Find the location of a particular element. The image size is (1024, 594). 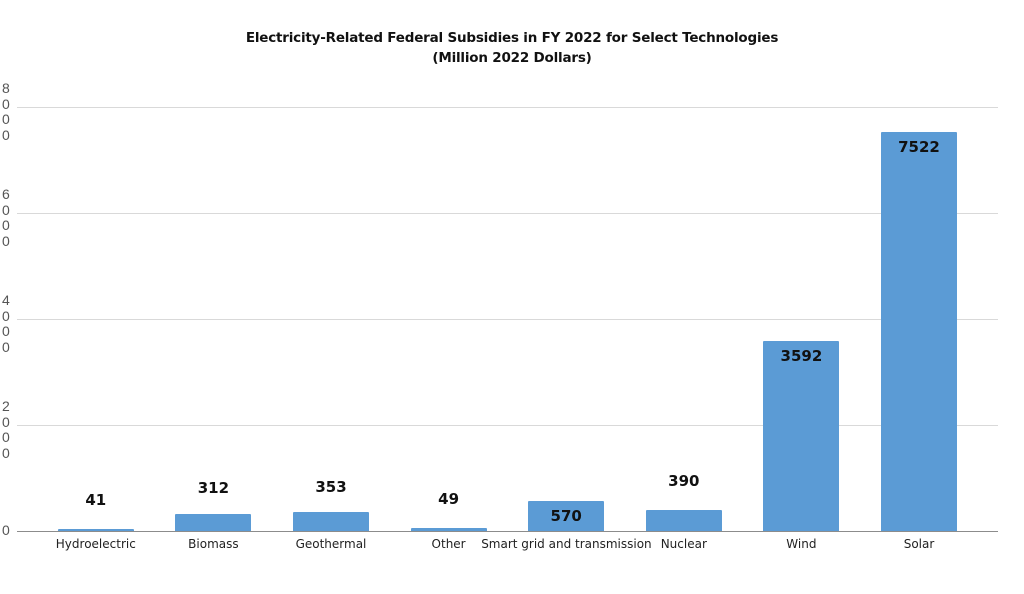

x-tick-label: Smart grid and transmission is located at coordinates (566, 544).